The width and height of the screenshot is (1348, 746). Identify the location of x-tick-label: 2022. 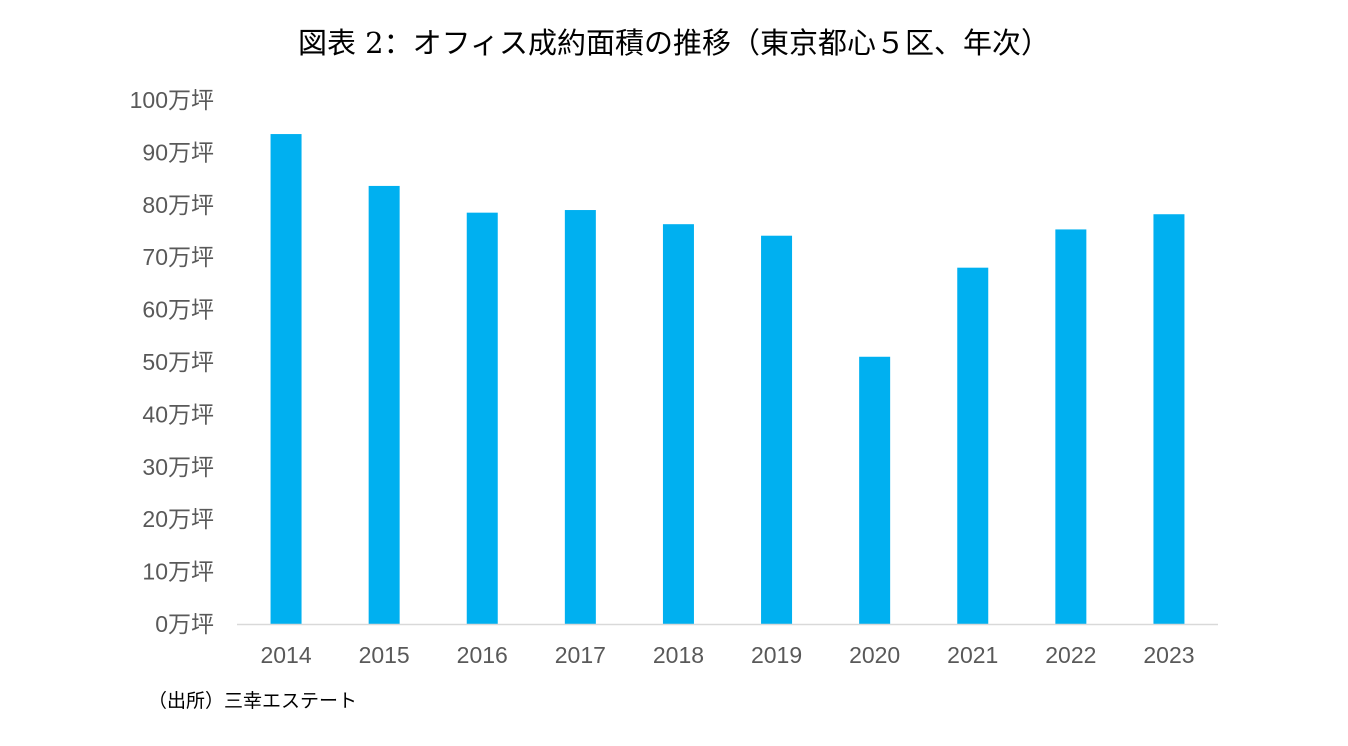
(1070, 655).